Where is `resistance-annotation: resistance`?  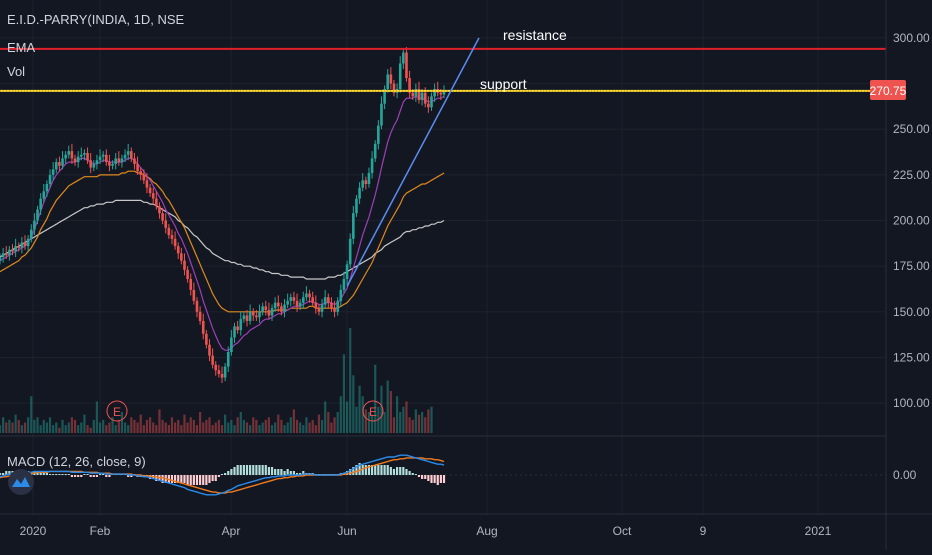
resistance-annotation: resistance is located at coordinates (535, 35).